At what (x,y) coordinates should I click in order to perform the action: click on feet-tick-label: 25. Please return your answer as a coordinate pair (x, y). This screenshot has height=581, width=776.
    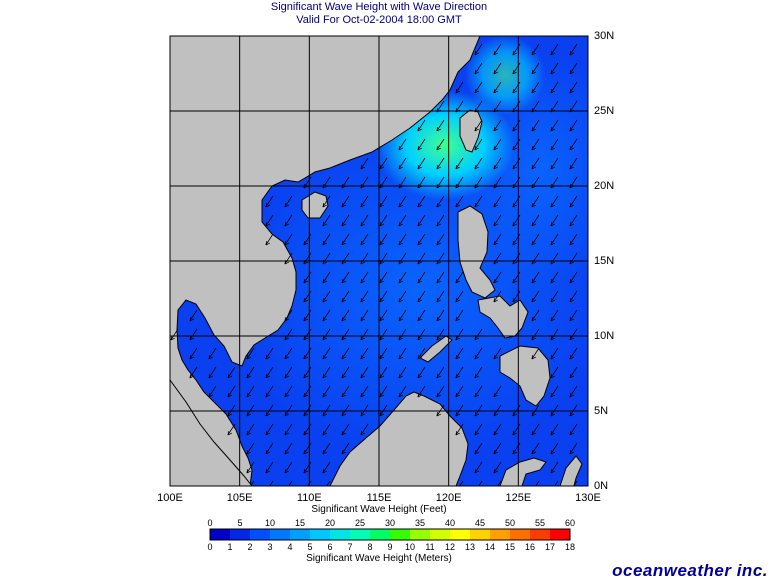
    Looking at the image, I should click on (359, 523).